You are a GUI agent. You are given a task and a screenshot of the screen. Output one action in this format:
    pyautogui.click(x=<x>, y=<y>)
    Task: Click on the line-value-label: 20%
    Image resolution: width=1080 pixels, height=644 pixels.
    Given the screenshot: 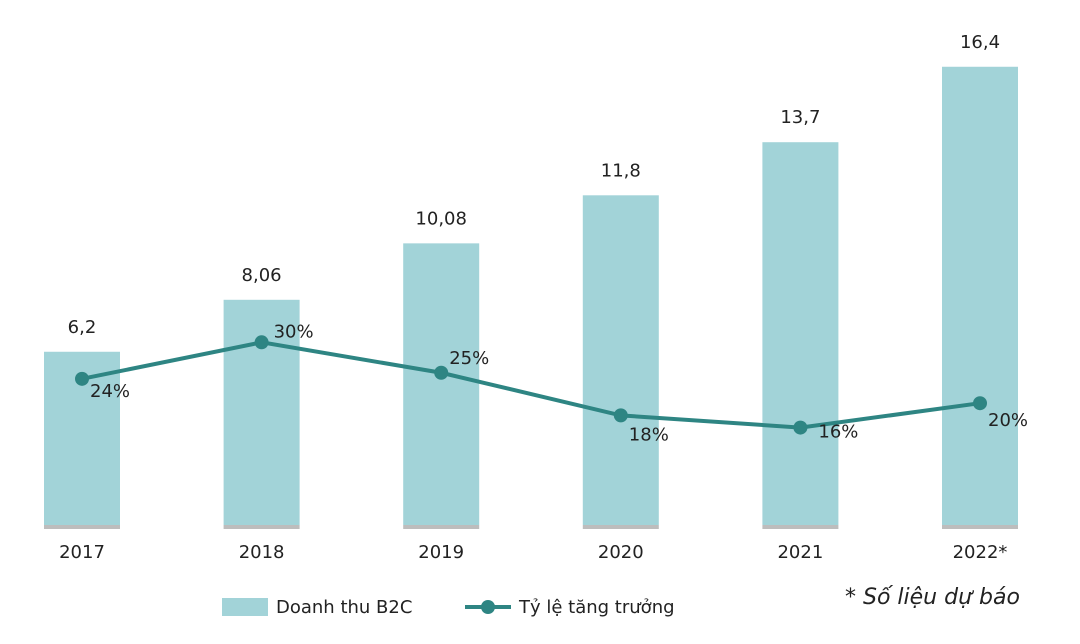 What is the action you would take?
    pyautogui.click(x=1008, y=420)
    